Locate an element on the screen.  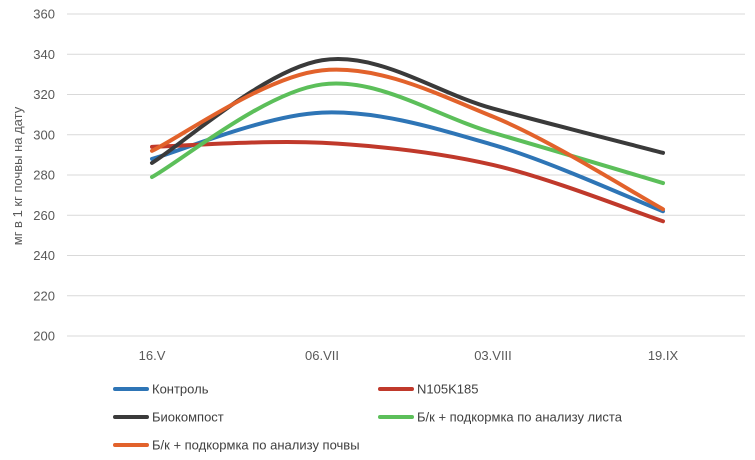
legend-label: Биокомпост is located at coordinates (188, 417).